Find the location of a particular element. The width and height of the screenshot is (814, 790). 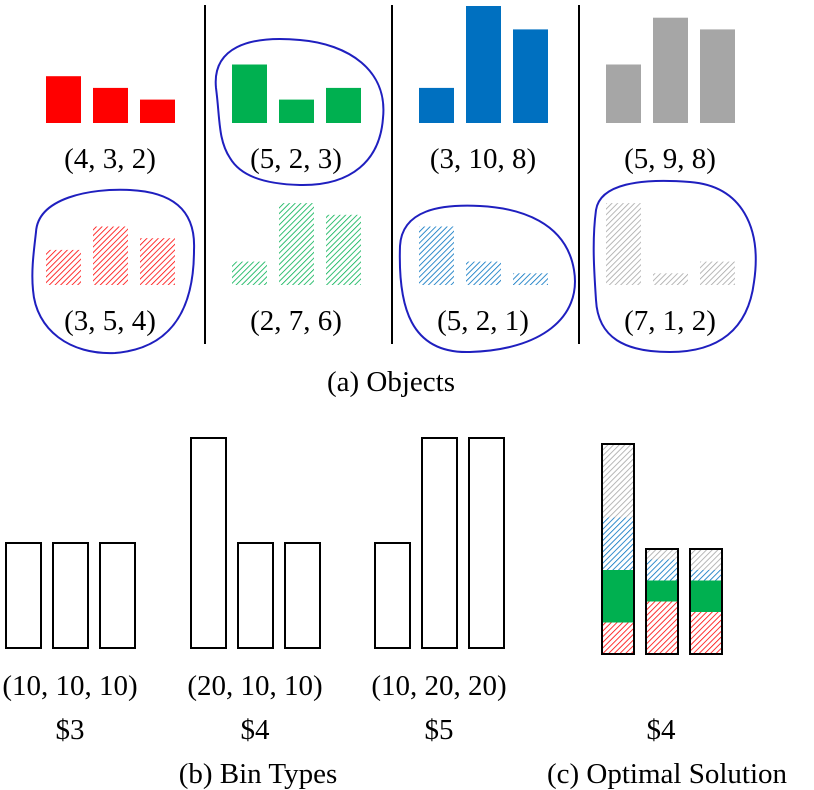

bin-type-label: (10, 10, 10) is located at coordinates (69, 686).